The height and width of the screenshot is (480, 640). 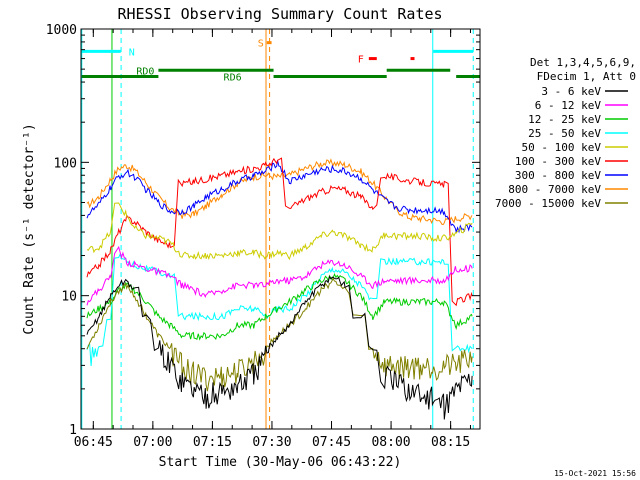 What do you see at coordinates (554, 189) in the screenshot?
I see `legend-label-800-7000-kev: 800 - 7000 keV` at bounding box center [554, 189].